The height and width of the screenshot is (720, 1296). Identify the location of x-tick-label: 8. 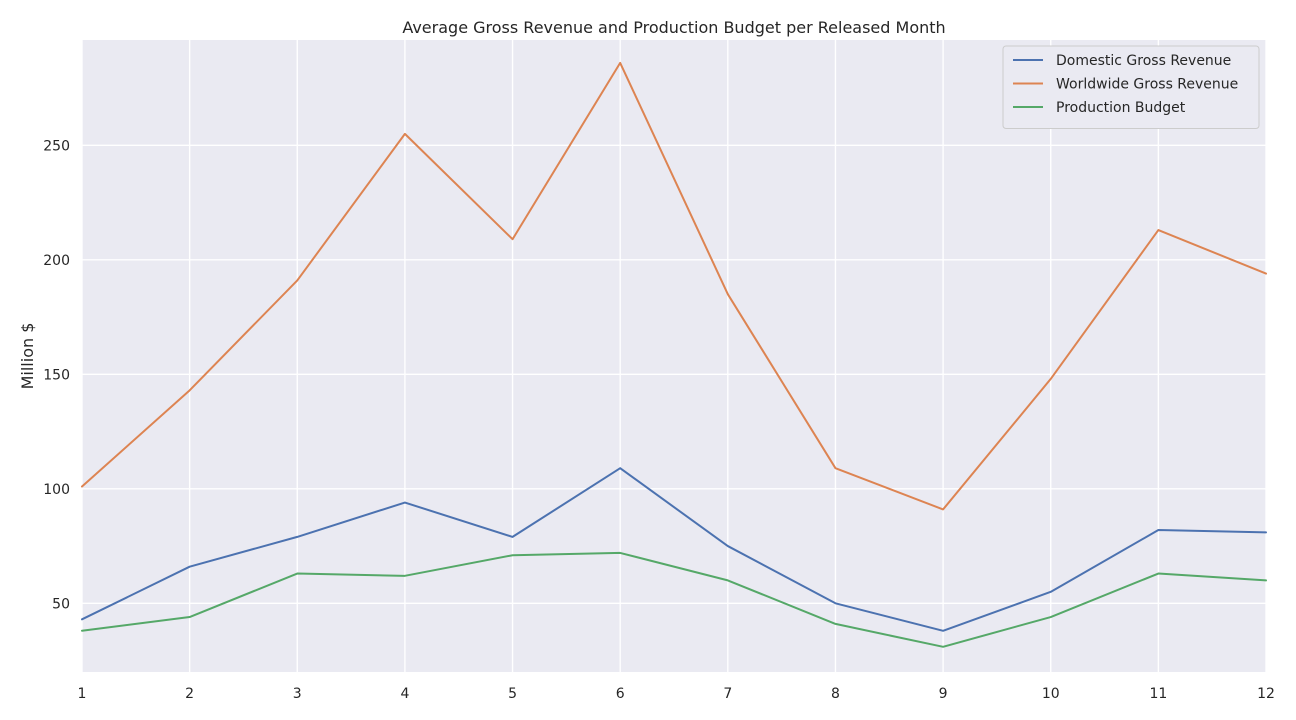
(835, 694).